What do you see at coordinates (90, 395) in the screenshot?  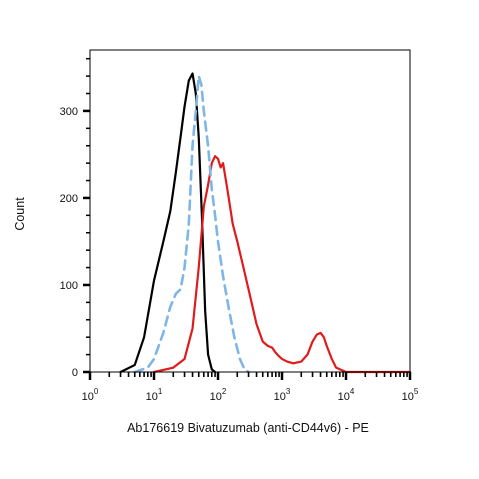 I see `x-tick-label: 10⁰` at bounding box center [90, 395].